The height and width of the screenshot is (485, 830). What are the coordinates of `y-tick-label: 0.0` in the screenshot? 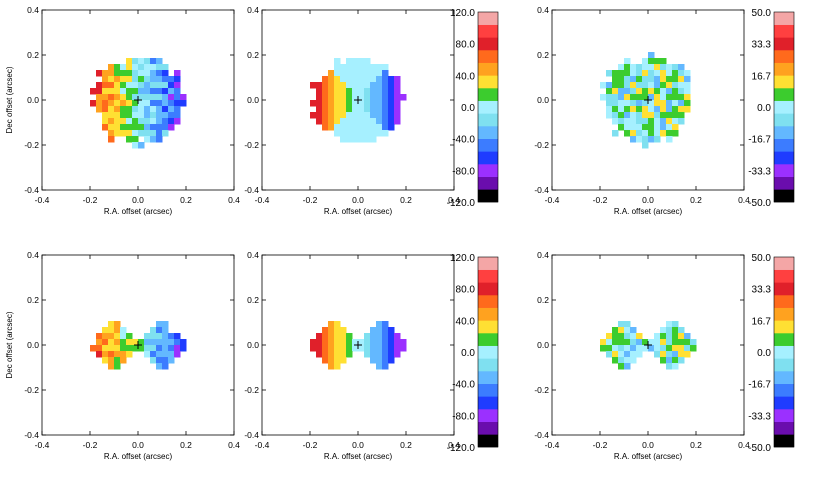 It's located at (253, 100).